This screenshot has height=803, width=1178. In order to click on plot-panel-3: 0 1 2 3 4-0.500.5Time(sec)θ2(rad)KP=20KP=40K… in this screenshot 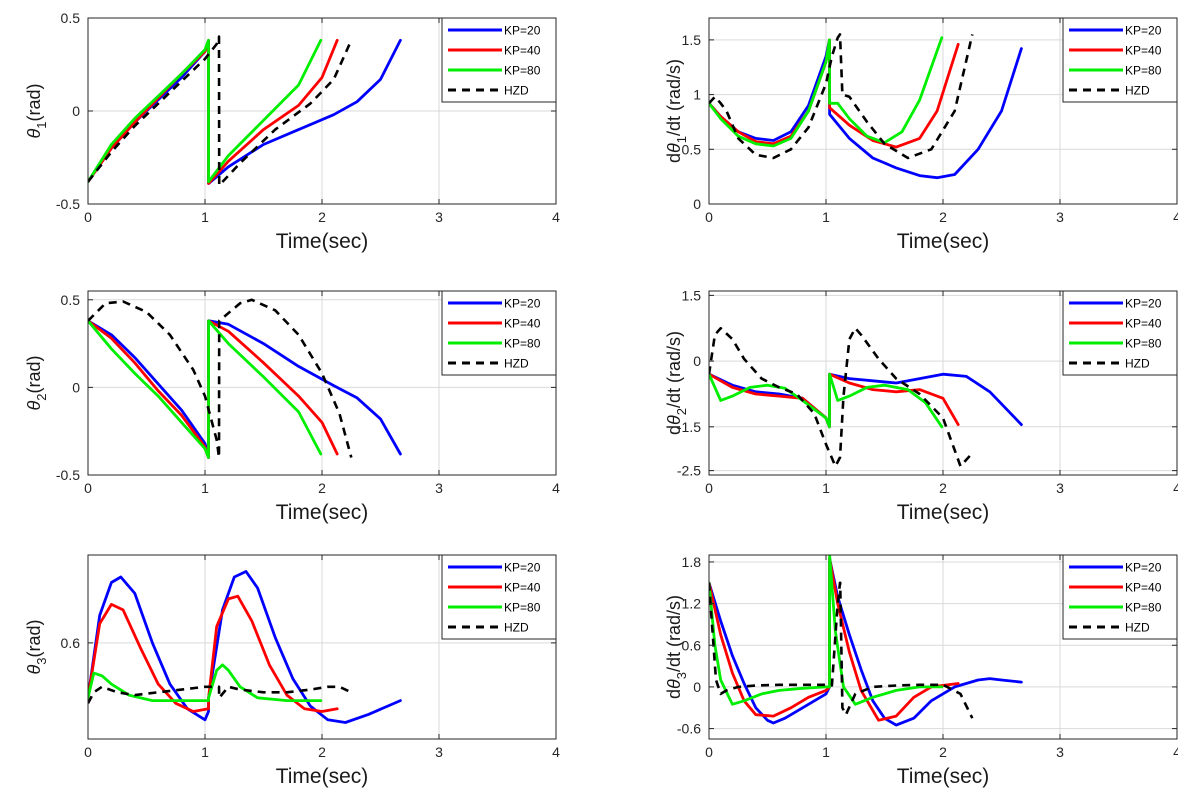, I will do `click(292, 407)`.